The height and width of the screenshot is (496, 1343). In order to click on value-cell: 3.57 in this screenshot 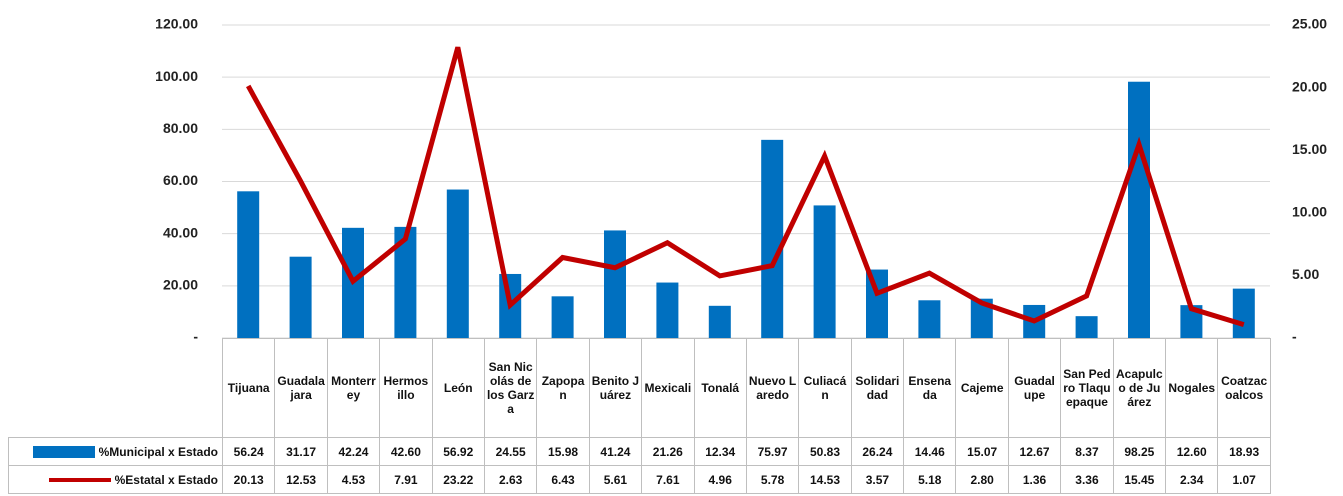, I will do `click(877, 479)`.